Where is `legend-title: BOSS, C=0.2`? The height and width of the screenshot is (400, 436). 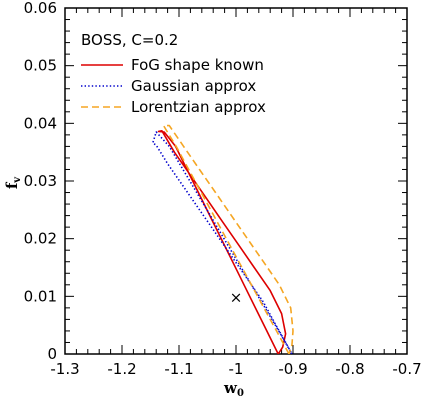
legend-title: BOSS, C=0.2 is located at coordinates (129, 40).